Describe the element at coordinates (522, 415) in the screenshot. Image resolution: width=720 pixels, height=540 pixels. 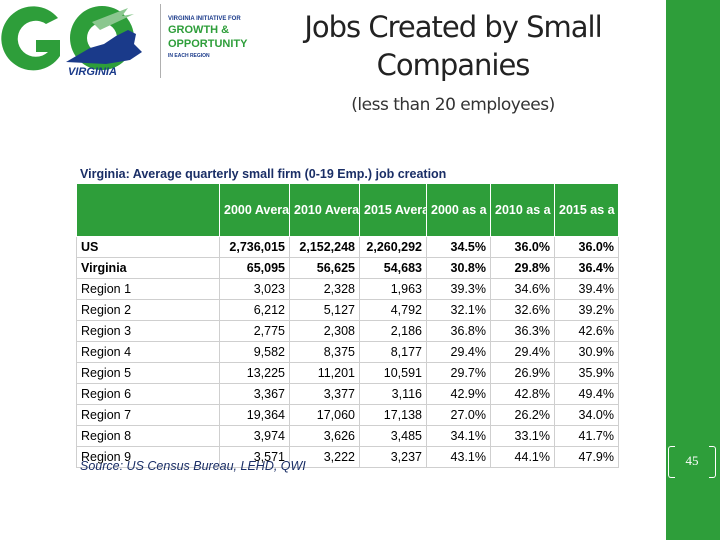
I see `table-cell: 26.2%` at that location.